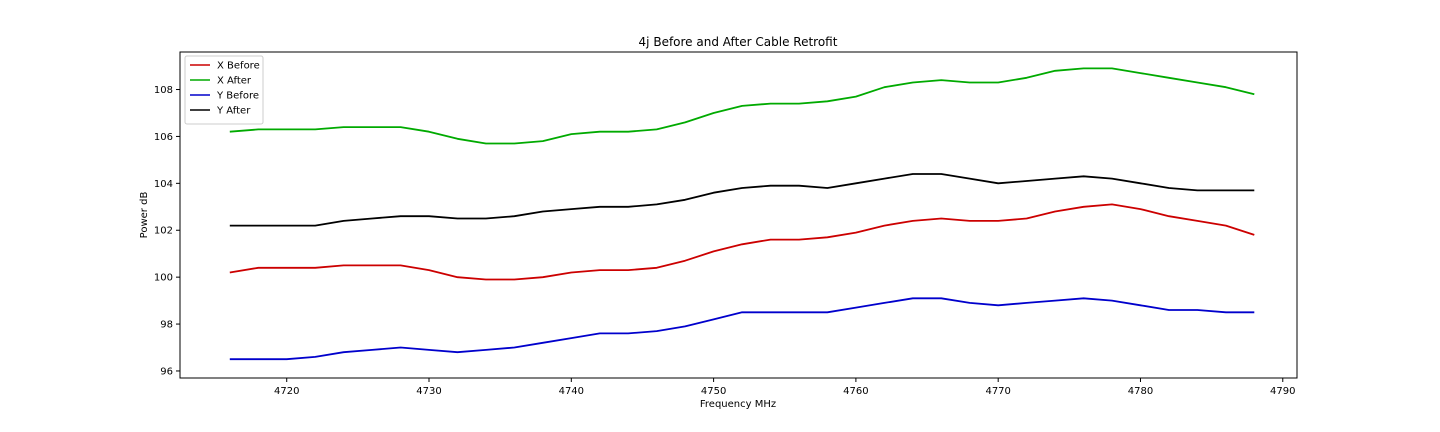 This screenshot has height=432, width=1440. I want to click on legend-box, so click(224, 90).